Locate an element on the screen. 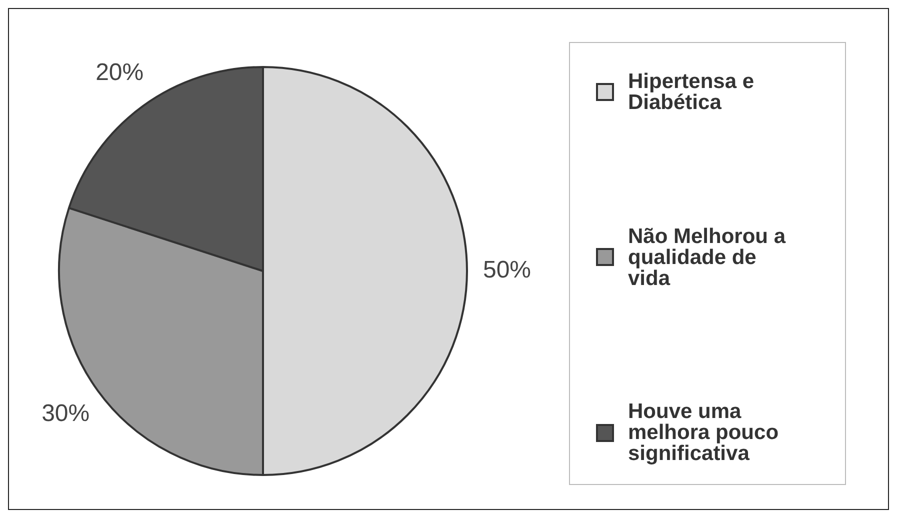 This screenshot has width=899, height=520. data-label: 20% is located at coordinates (120, 72).